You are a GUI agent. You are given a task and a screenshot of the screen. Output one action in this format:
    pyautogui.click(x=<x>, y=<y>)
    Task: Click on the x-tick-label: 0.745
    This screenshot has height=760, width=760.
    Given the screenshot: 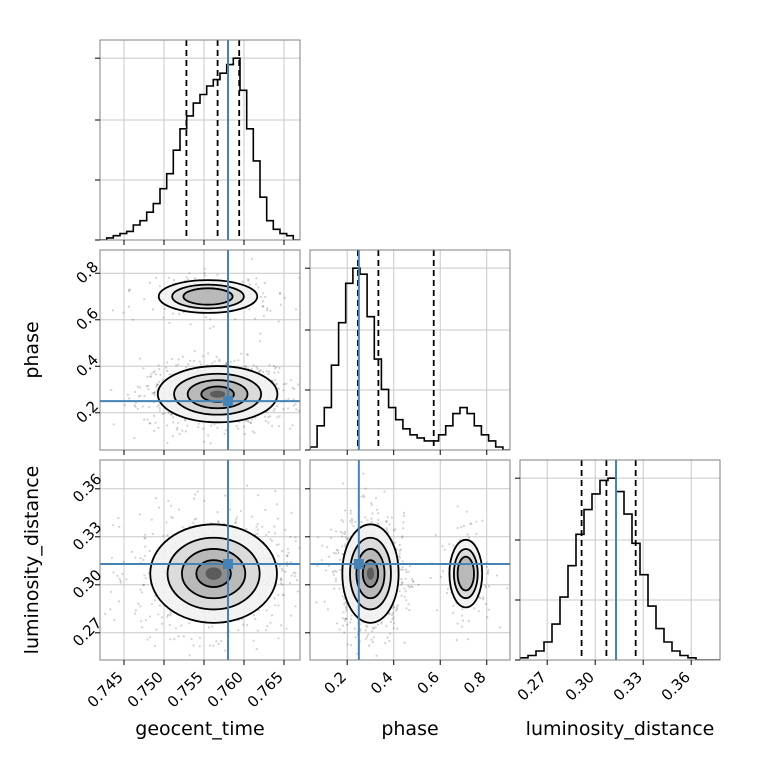 What is the action you would take?
    pyautogui.click(x=105, y=689)
    